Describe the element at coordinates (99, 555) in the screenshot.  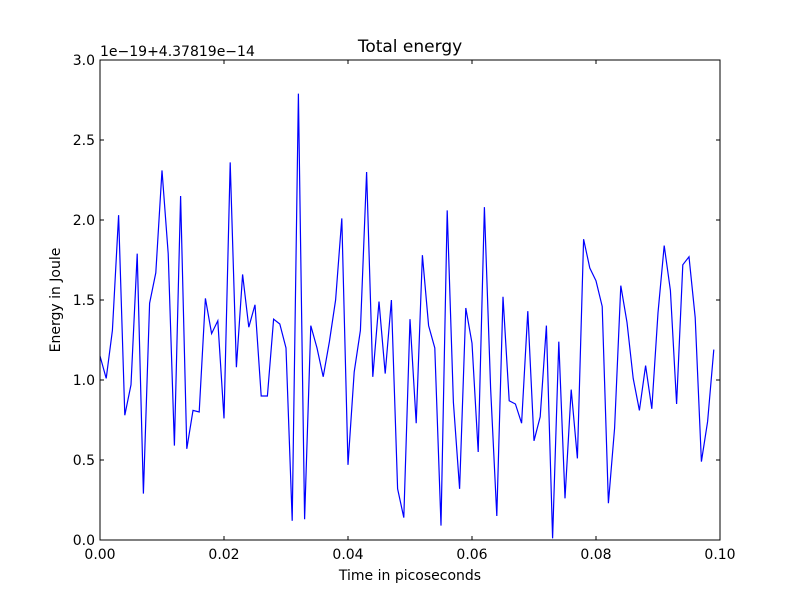
I see `x-tick-label: 0.00` at that location.